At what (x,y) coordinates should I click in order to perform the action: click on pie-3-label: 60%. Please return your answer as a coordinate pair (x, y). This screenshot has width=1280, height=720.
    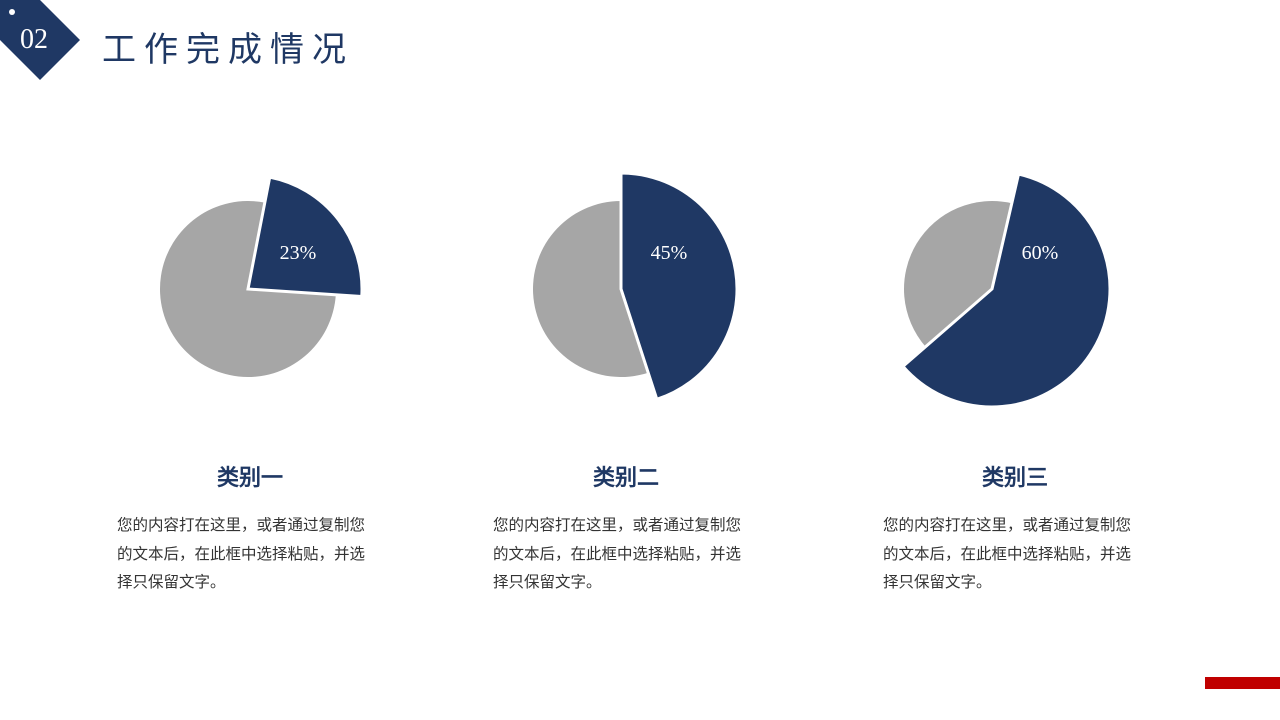
    Looking at the image, I should click on (1040, 253).